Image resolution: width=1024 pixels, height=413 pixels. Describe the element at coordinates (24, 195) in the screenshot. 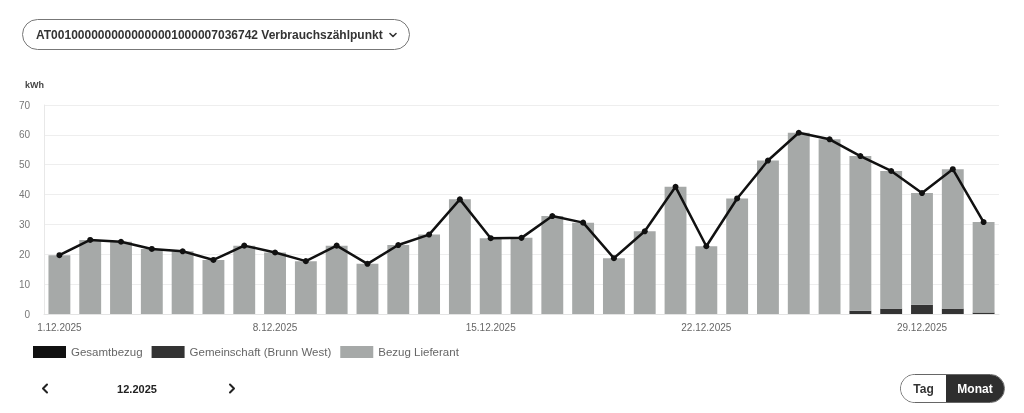

I see `y-tick-label: 40` at that location.